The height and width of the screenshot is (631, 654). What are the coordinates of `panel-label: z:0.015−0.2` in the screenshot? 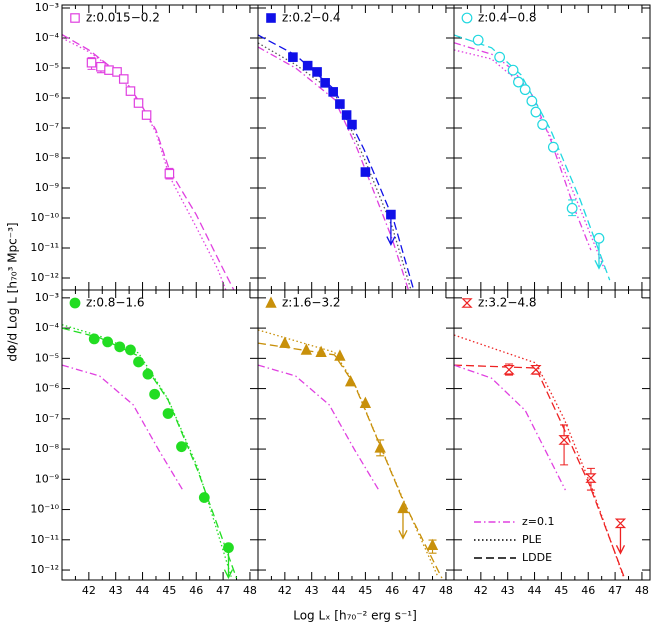 It's located at (123, 18).